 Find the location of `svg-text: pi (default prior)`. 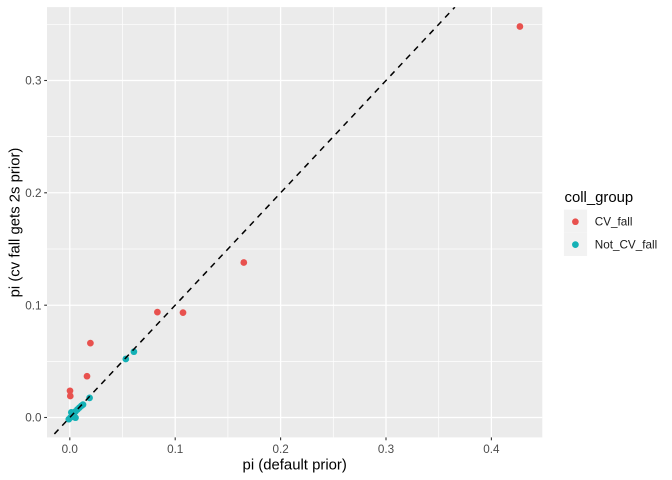

svg-text: pi (default prior) is located at coordinates (295, 465).